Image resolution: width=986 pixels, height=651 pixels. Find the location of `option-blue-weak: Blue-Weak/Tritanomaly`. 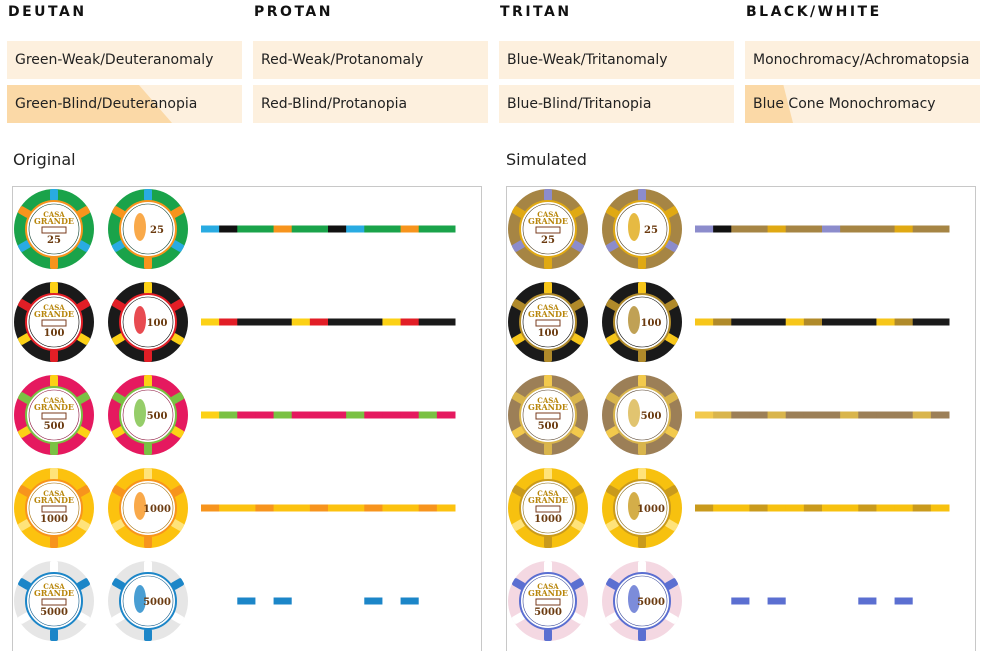

option-blue-weak: Blue-Weak/Tritanomaly is located at coordinates (616, 60).